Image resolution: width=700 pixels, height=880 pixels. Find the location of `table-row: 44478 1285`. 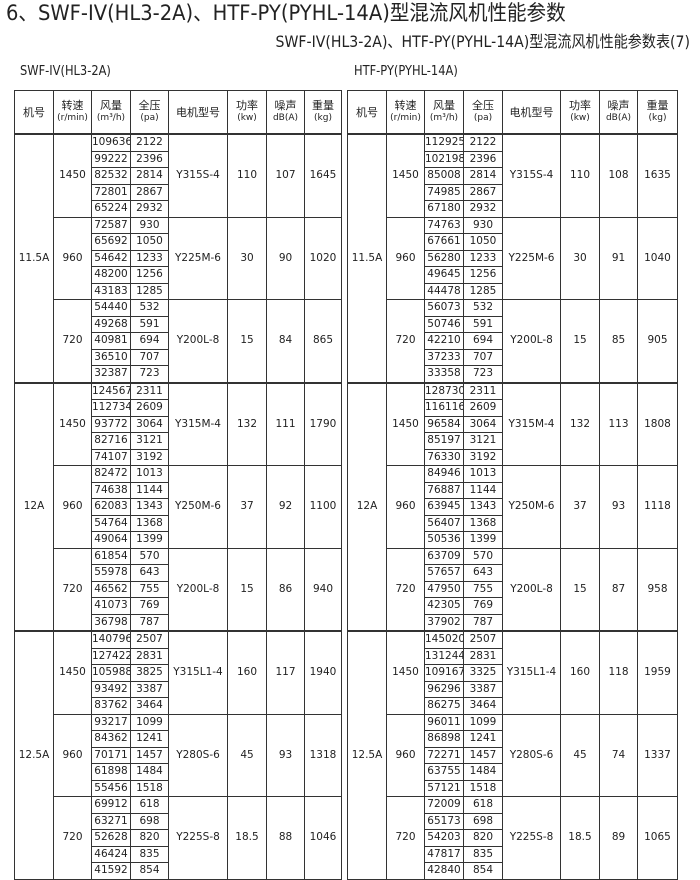

table-row: 44478 1285 is located at coordinates (513, 291).